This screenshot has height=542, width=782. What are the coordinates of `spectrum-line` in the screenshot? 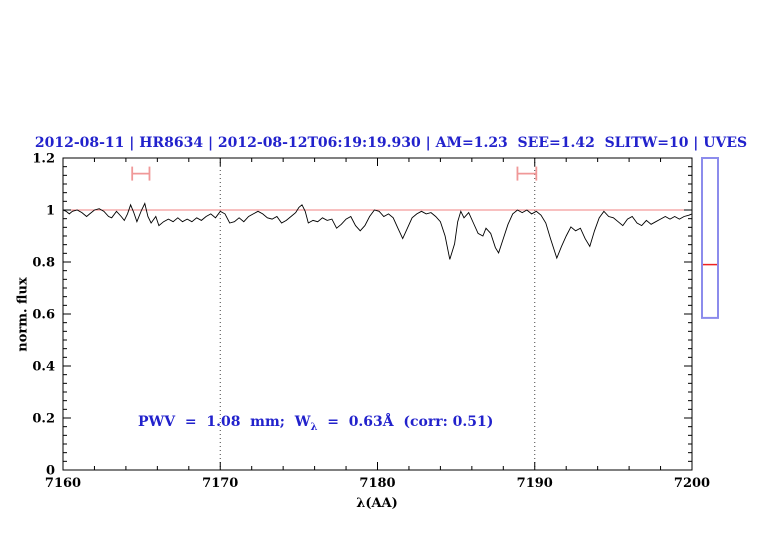 It's located at (377, 231).